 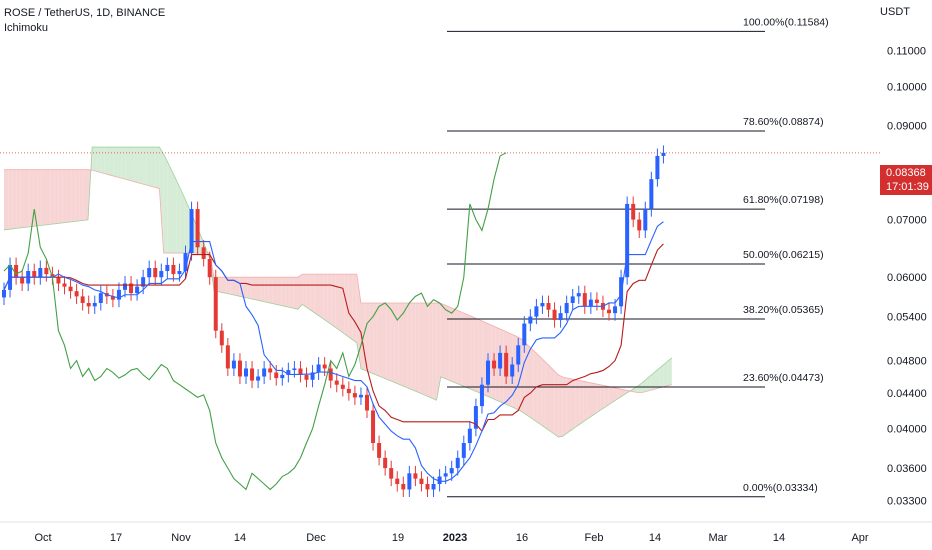 What do you see at coordinates (783, 310) in the screenshot?
I see `fib-level-label: 38.20%(0.05365)` at bounding box center [783, 310].